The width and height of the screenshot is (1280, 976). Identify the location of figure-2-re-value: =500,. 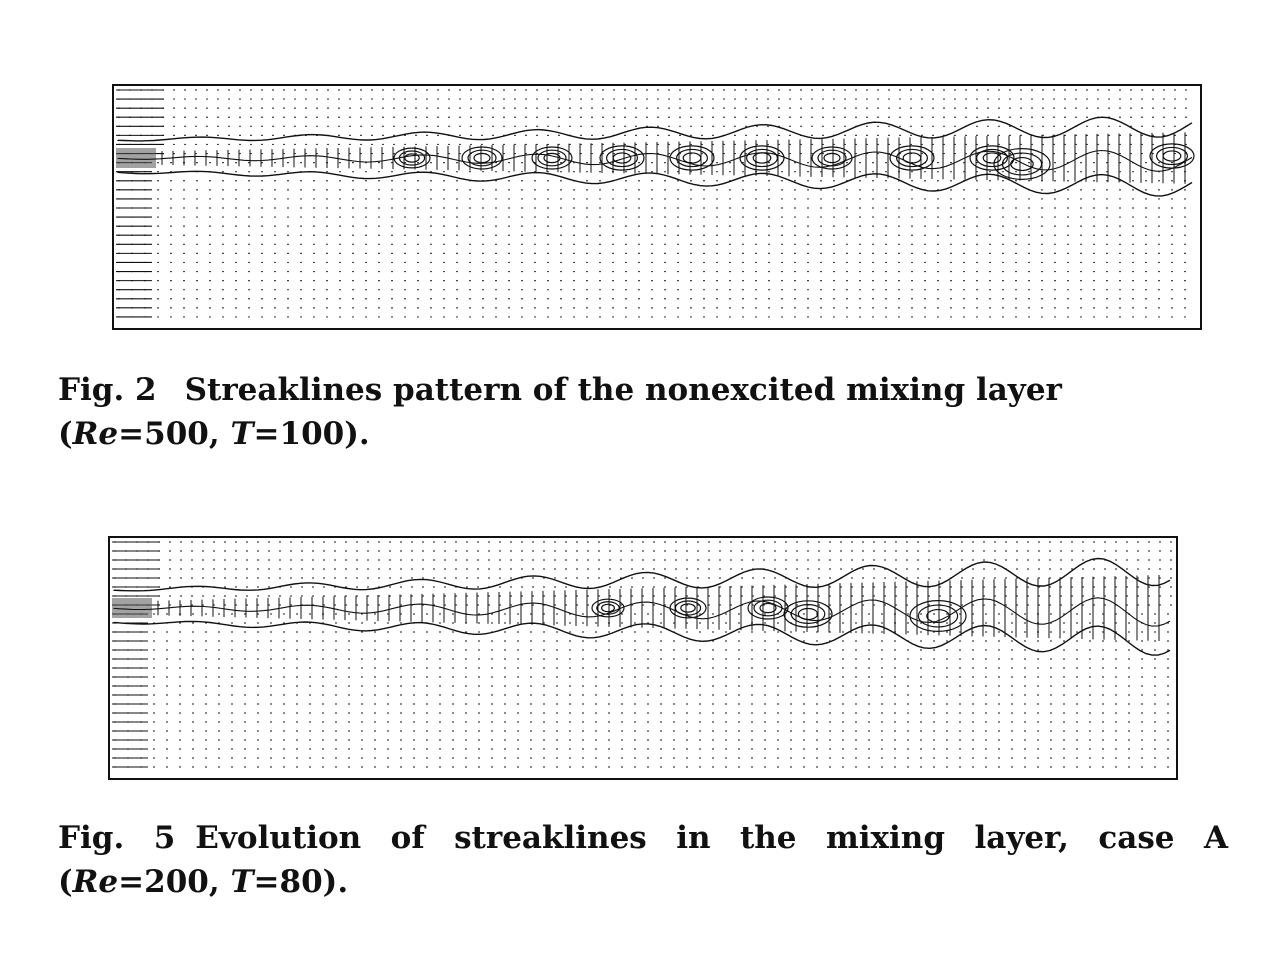
(169, 434).